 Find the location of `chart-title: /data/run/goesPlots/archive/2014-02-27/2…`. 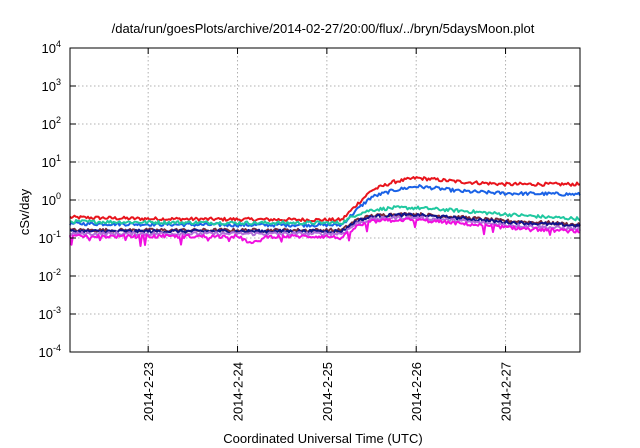

chart-title: /data/run/goesPlots/archive/2014-02-27/2… is located at coordinates (323, 28).